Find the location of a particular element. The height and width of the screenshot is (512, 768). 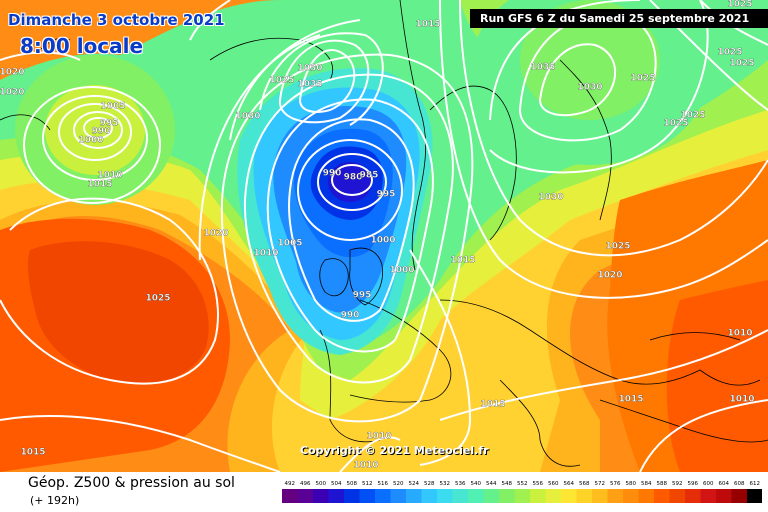

legend-value: 600 is located at coordinates (708, 484).